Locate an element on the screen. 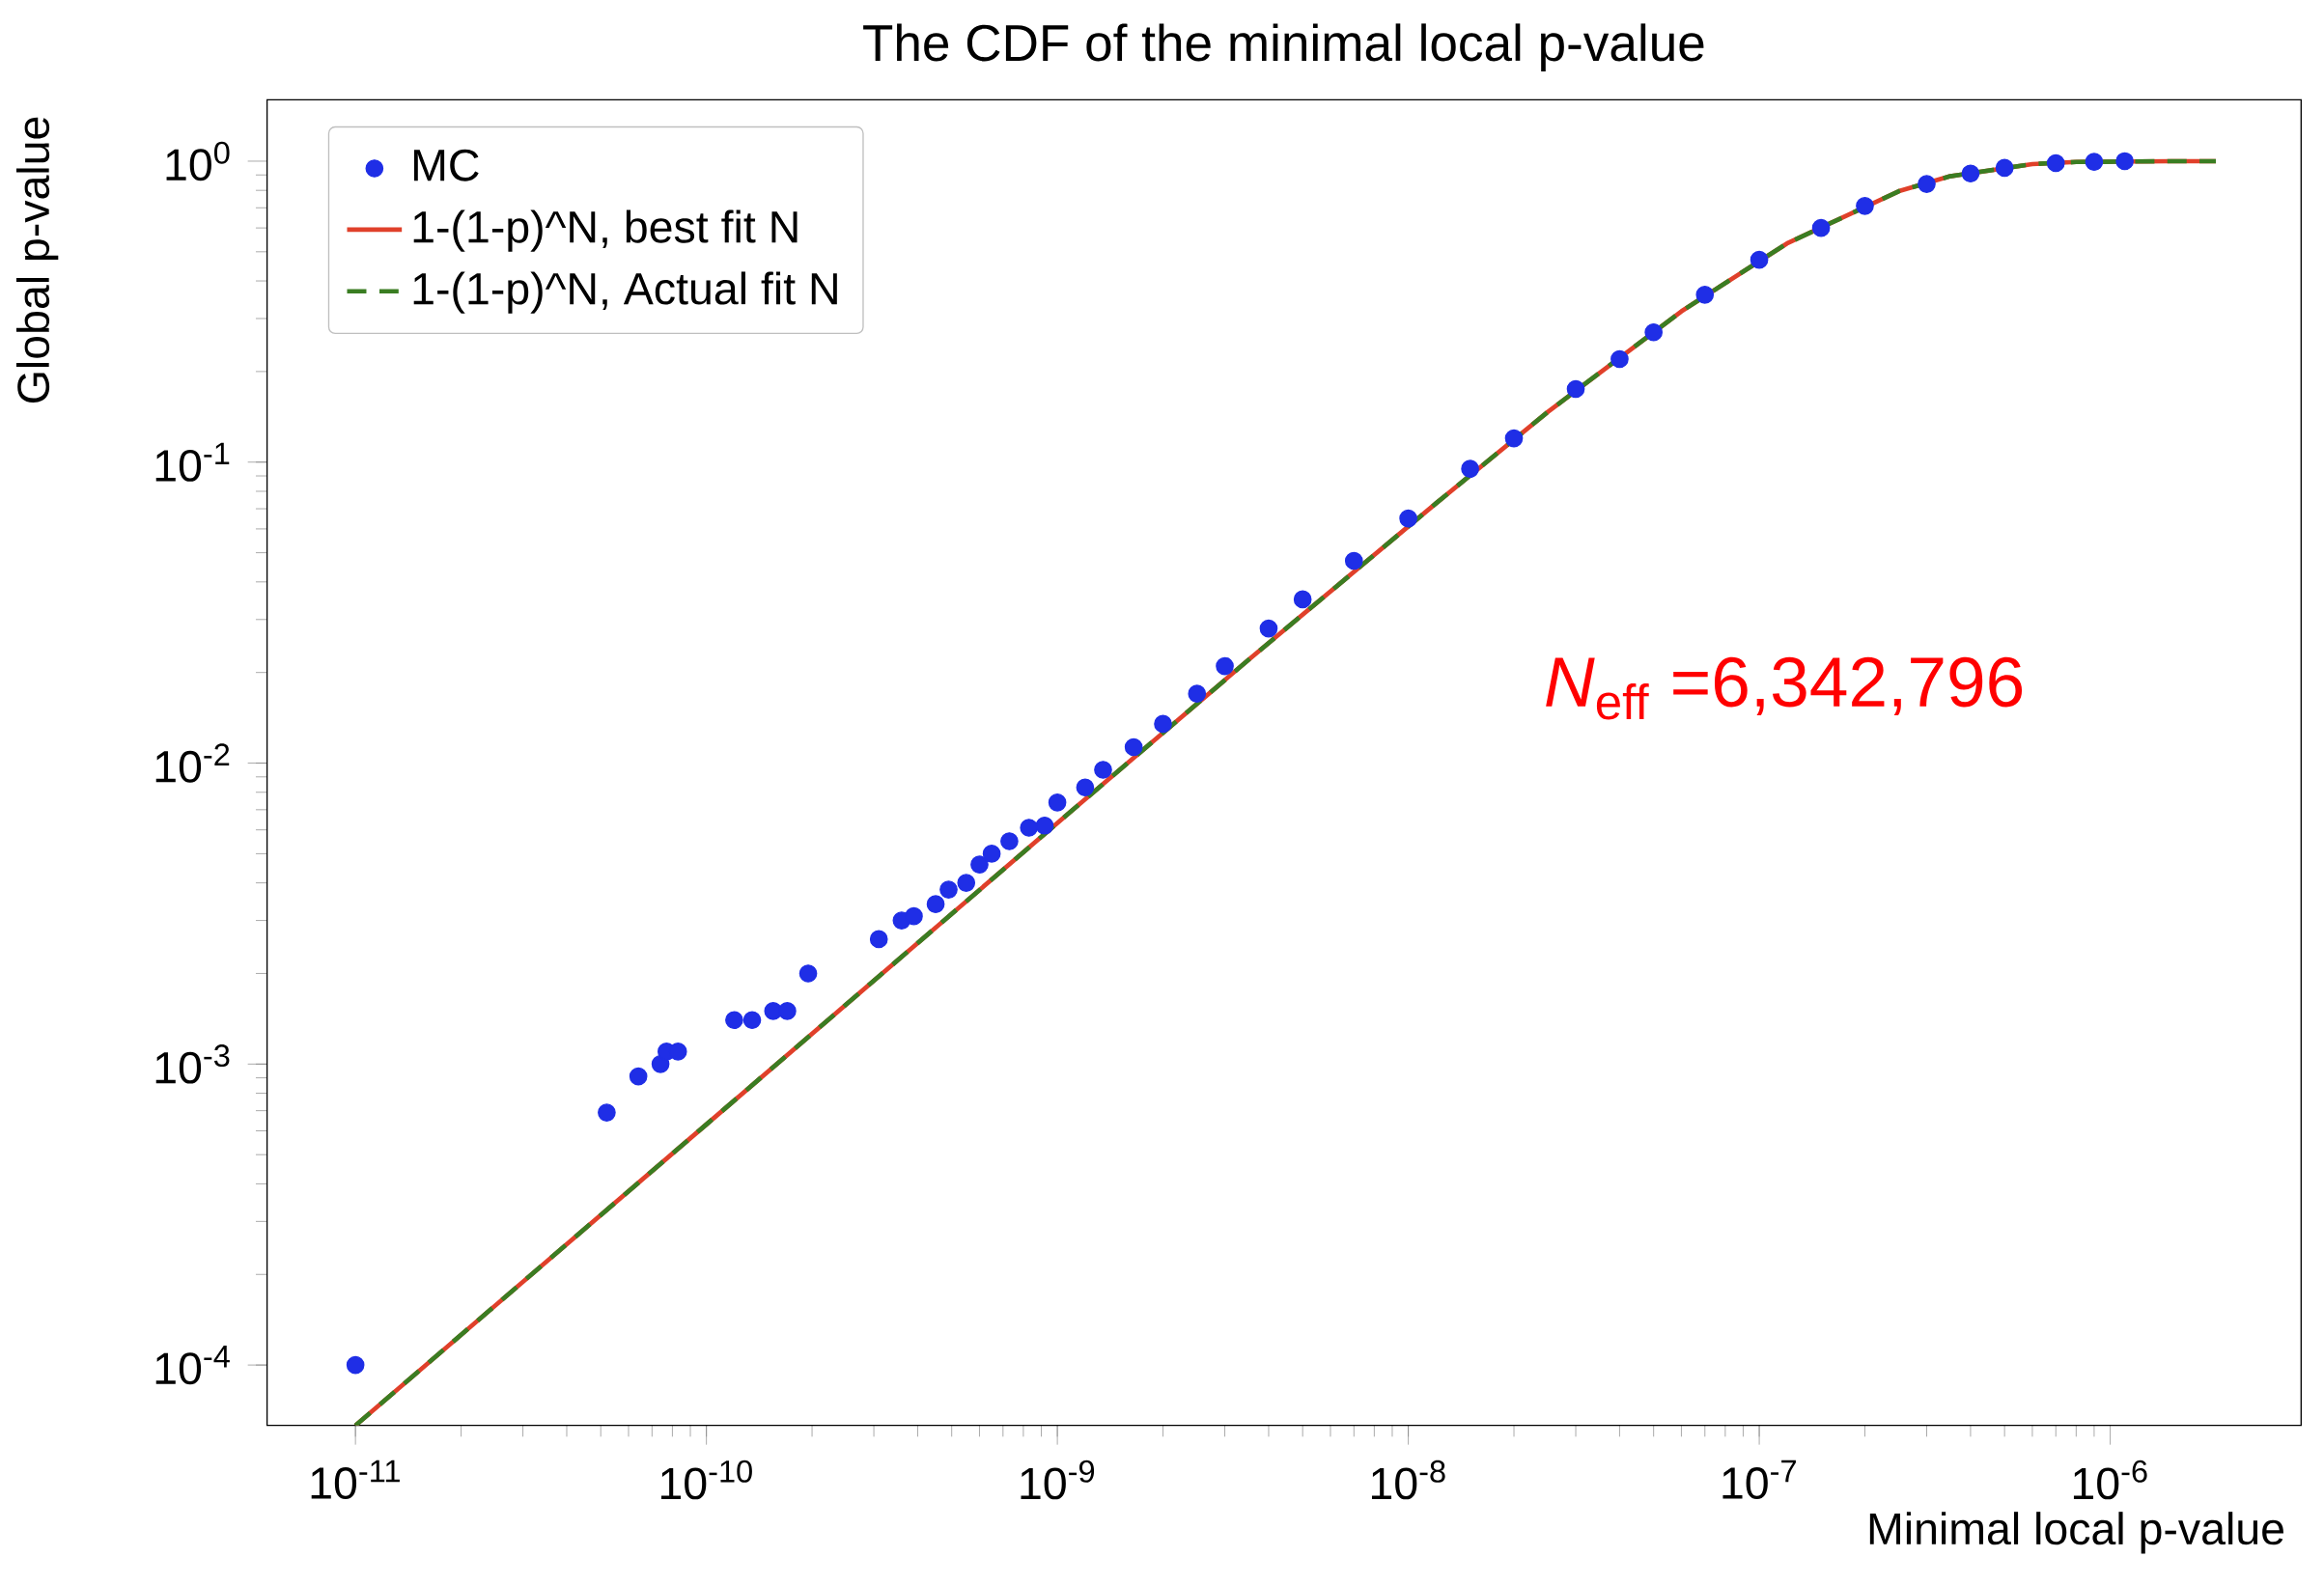  x-tick-label: 10$^{-8}$ is located at coordinates (1408, 1480).